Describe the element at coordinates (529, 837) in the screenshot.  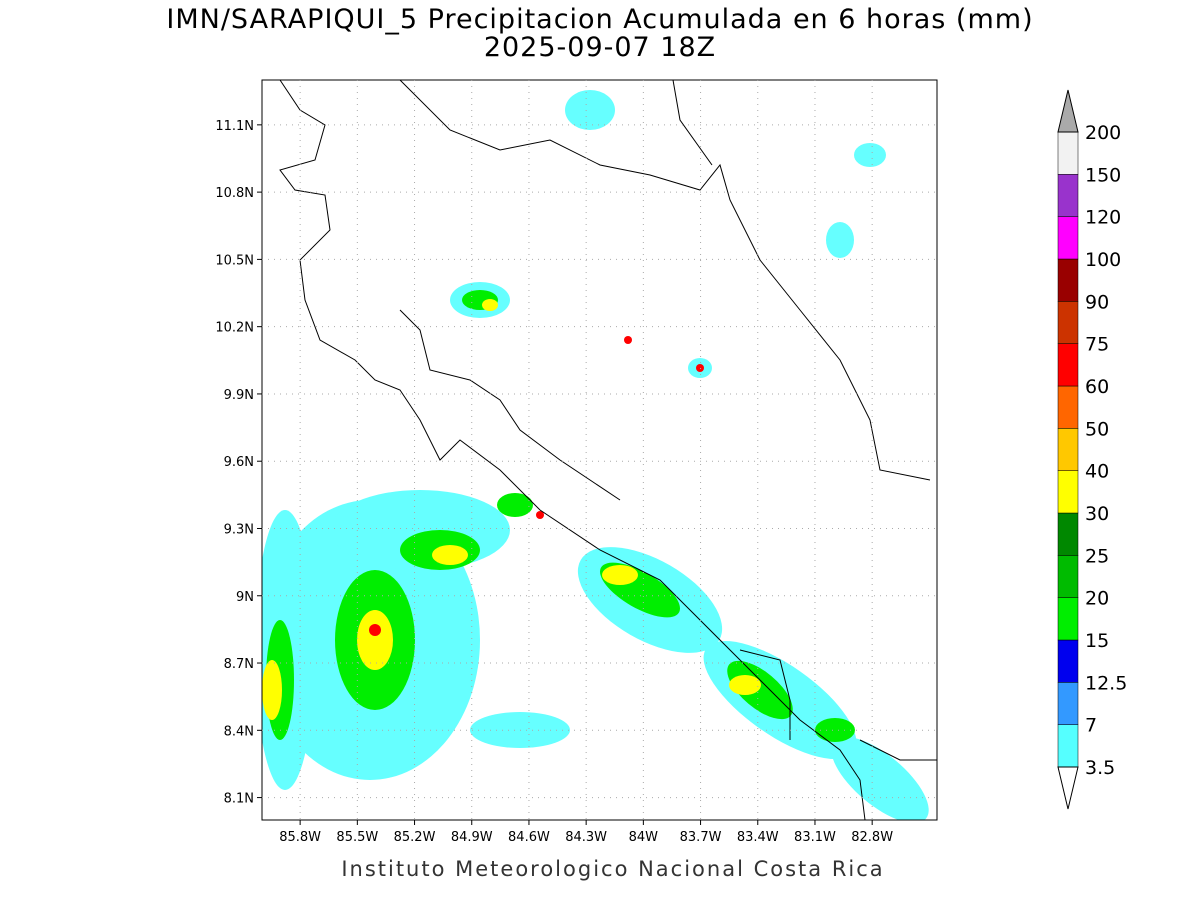
I see `lon-tick-label: 84.6W` at that location.